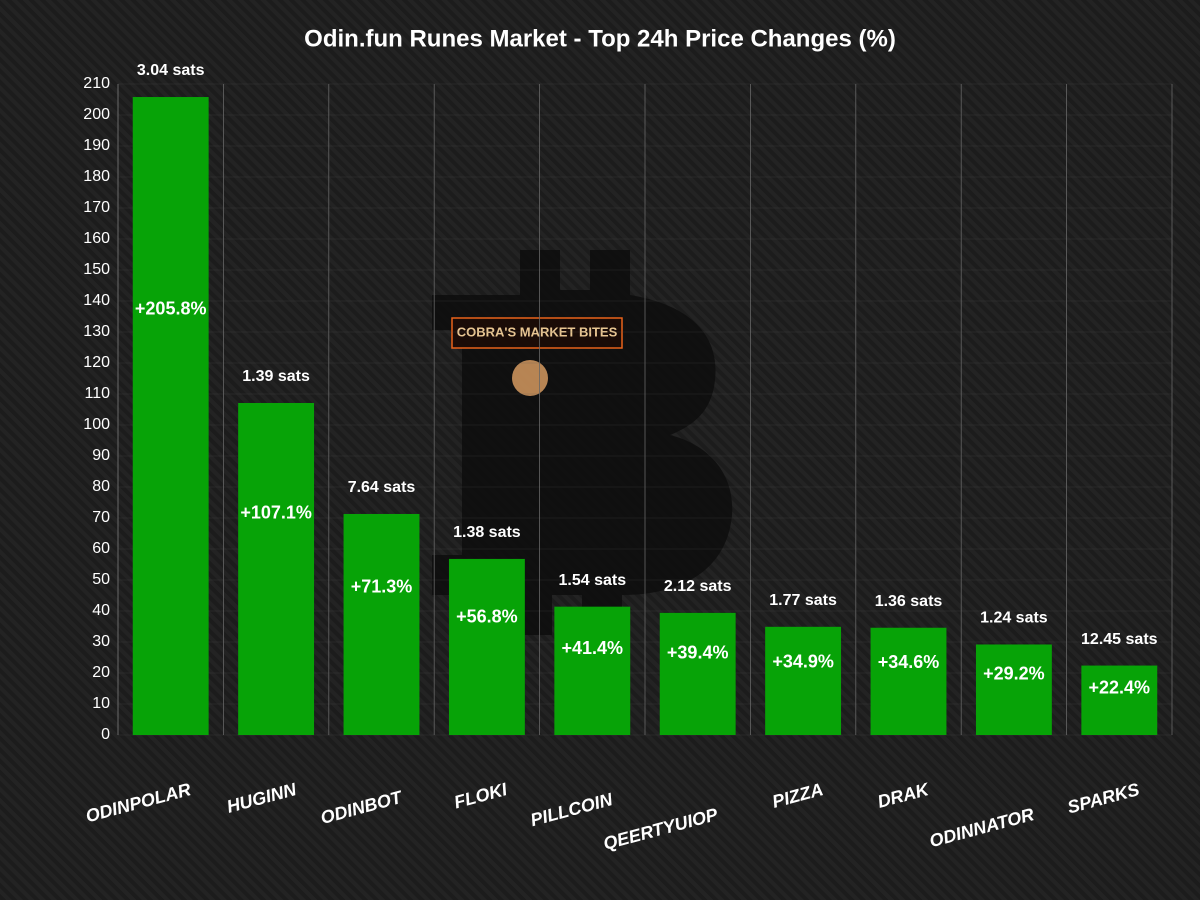 Image resolution: width=1200 pixels, height=900 pixels. What do you see at coordinates (96, 238) in the screenshot?
I see `y-tick-label: 160` at bounding box center [96, 238].